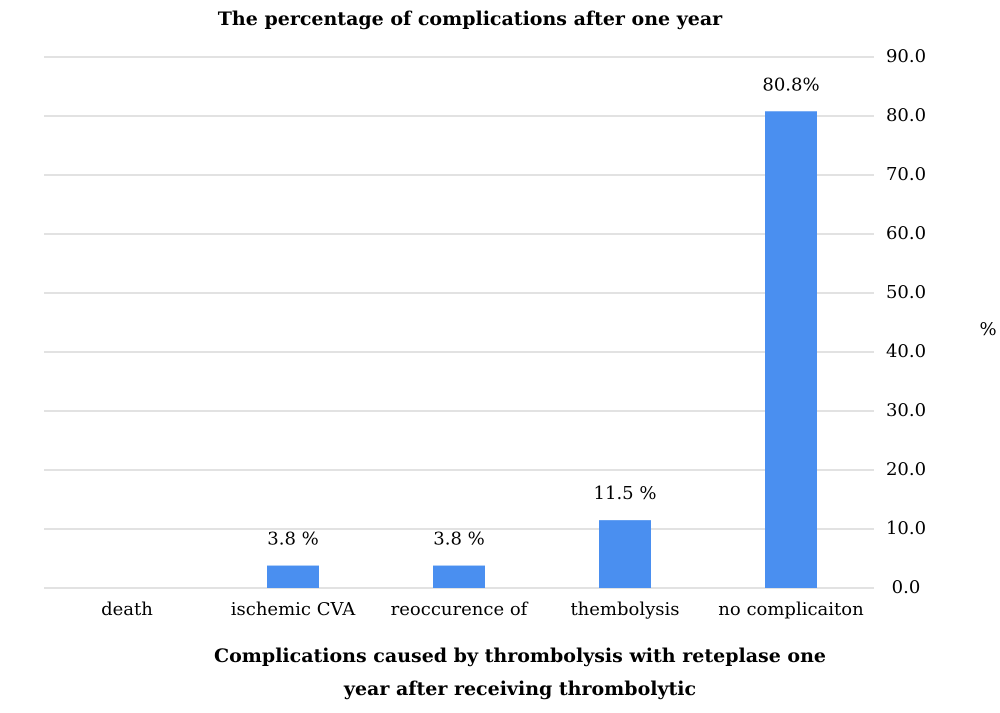 Image resolution: width=1000 pixels, height=713 pixels. What do you see at coordinates (790, 84) in the screenshot?
I see `data-label: 80.8%` at bounding box center [790, 84].